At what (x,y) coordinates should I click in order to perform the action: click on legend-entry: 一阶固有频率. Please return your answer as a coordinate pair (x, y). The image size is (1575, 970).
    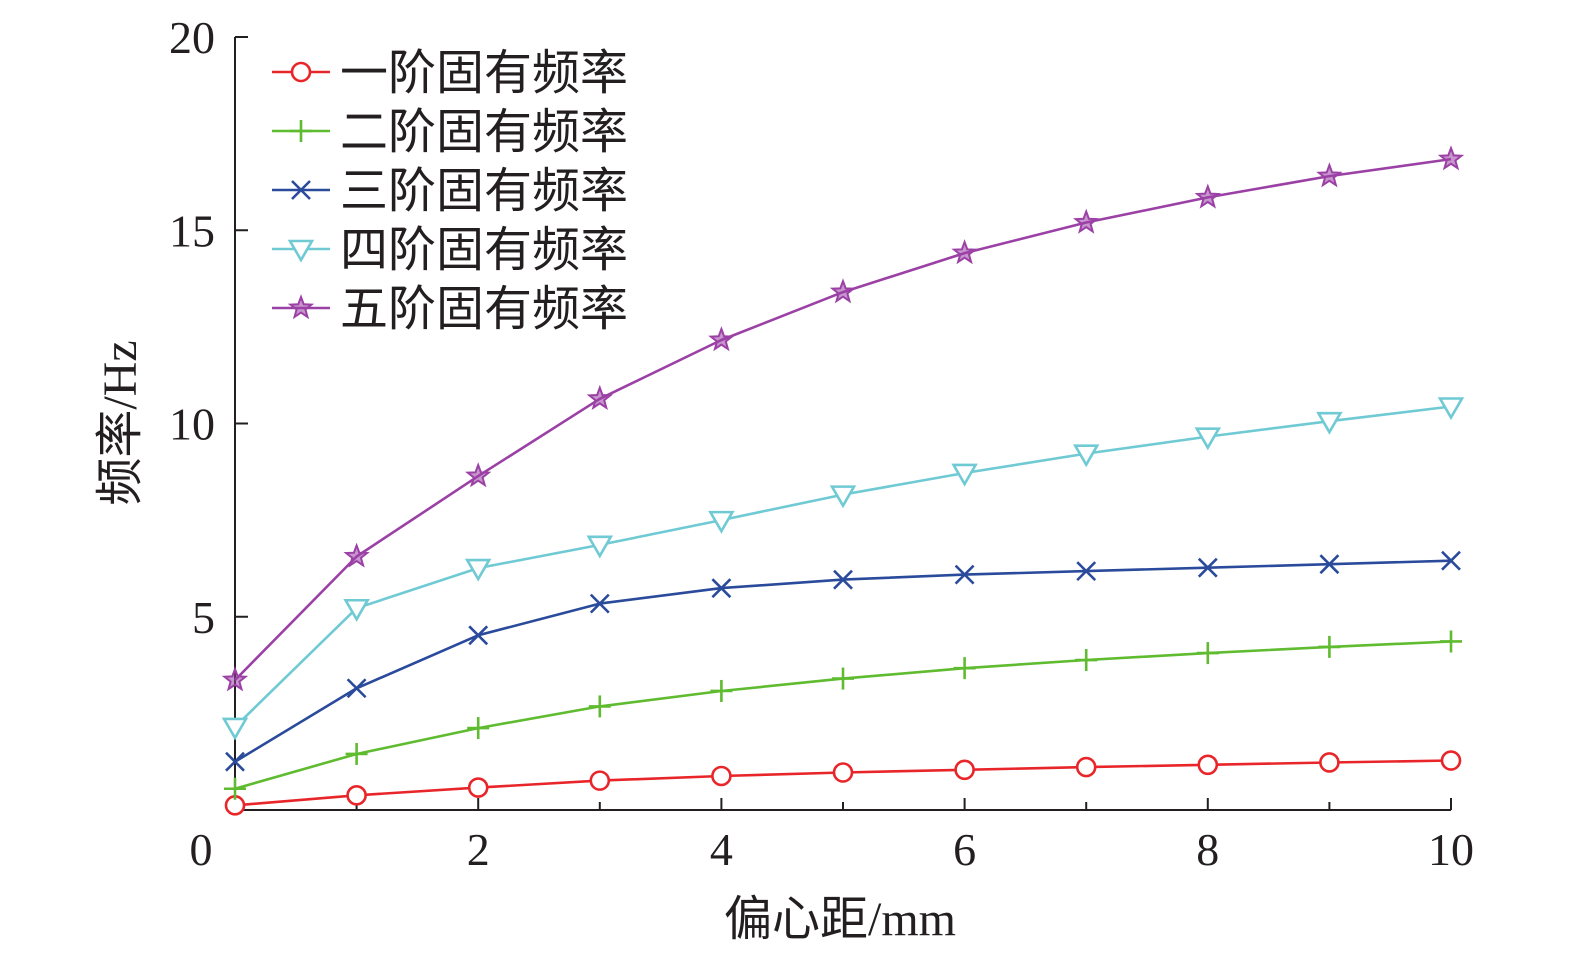
    Looking at the image, I should click on (450, 73).